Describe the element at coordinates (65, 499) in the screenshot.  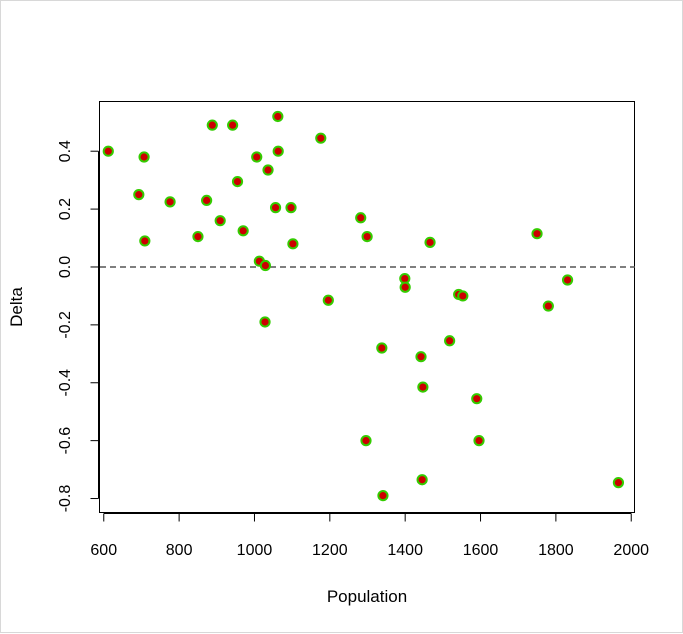
I see `y-tick-label: -0.8` at that location.